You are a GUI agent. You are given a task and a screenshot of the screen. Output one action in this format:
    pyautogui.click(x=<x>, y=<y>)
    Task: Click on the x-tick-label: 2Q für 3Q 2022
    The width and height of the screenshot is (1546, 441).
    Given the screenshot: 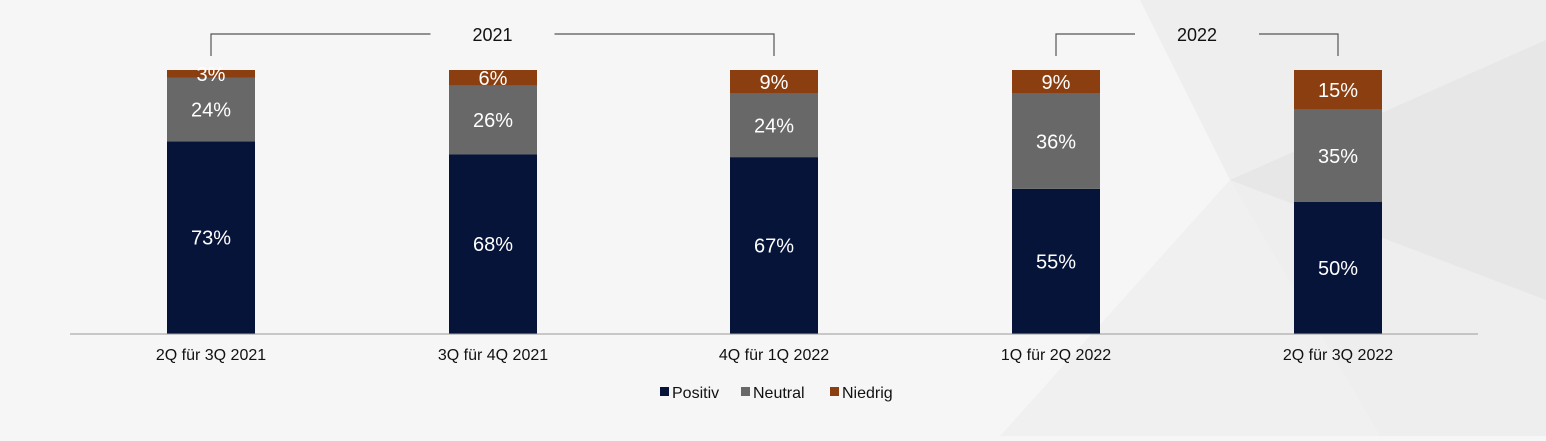 What is the action you would take?
    pyautogui.click(x=1338, y=355)
    